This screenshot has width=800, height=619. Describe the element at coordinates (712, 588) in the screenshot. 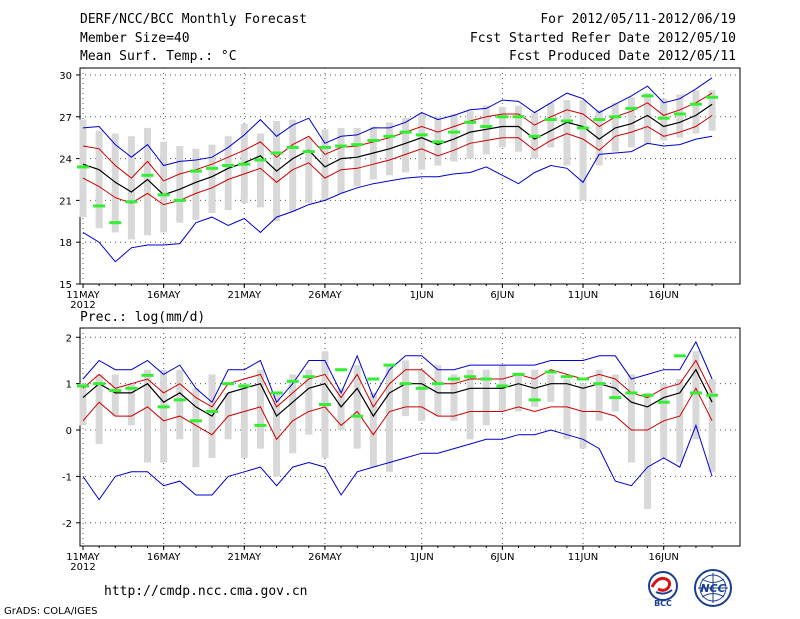

I see `ncc-logo-text: NCC` at that location.